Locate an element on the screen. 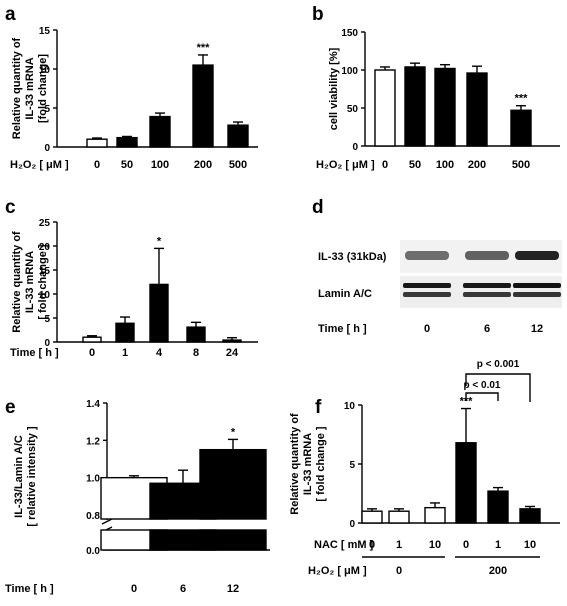 This screenshot has height=606, width=567. panel-c-ytick-label: 5 is located at coordinates (47, 319).